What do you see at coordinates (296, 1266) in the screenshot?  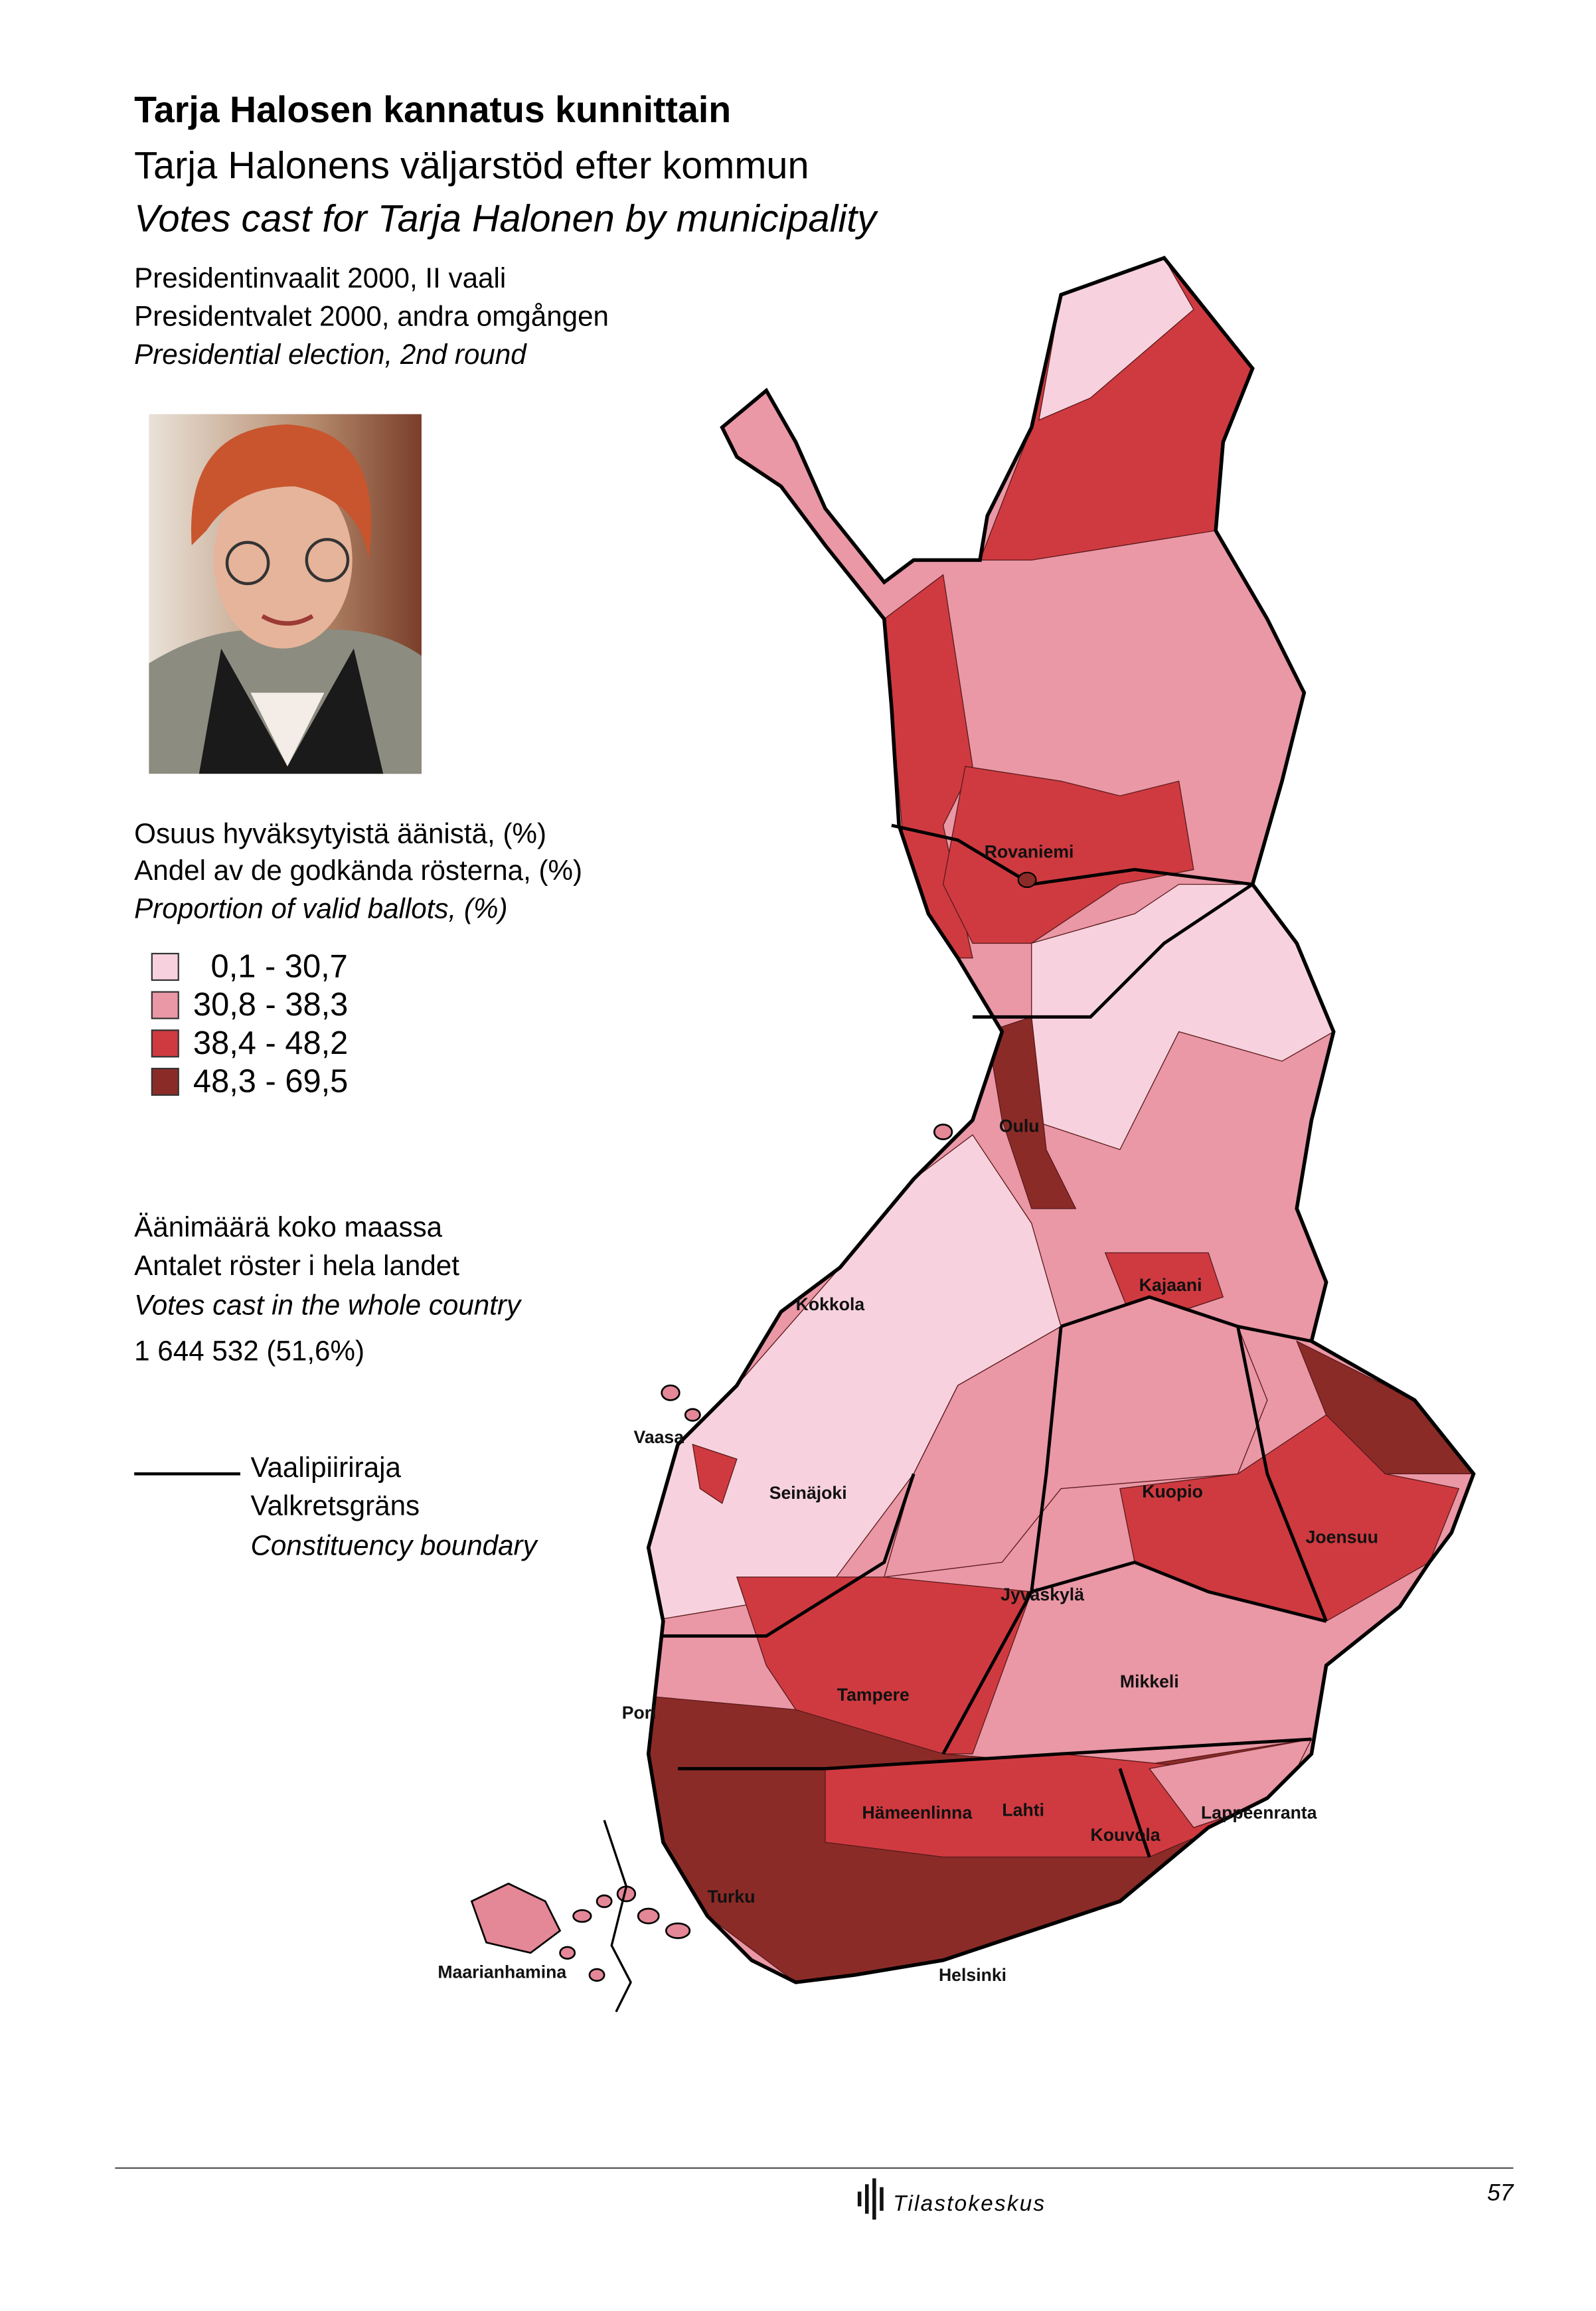 I see `total-label: Antalet röster i hela landet` at bounding box center [296, 1266].